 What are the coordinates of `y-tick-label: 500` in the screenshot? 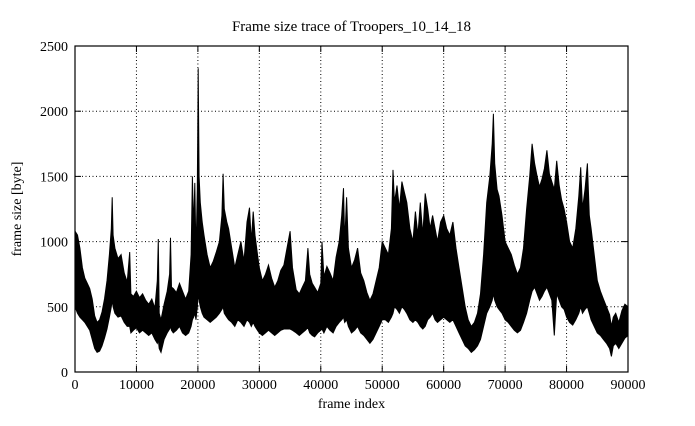 It's located at (57, 308).